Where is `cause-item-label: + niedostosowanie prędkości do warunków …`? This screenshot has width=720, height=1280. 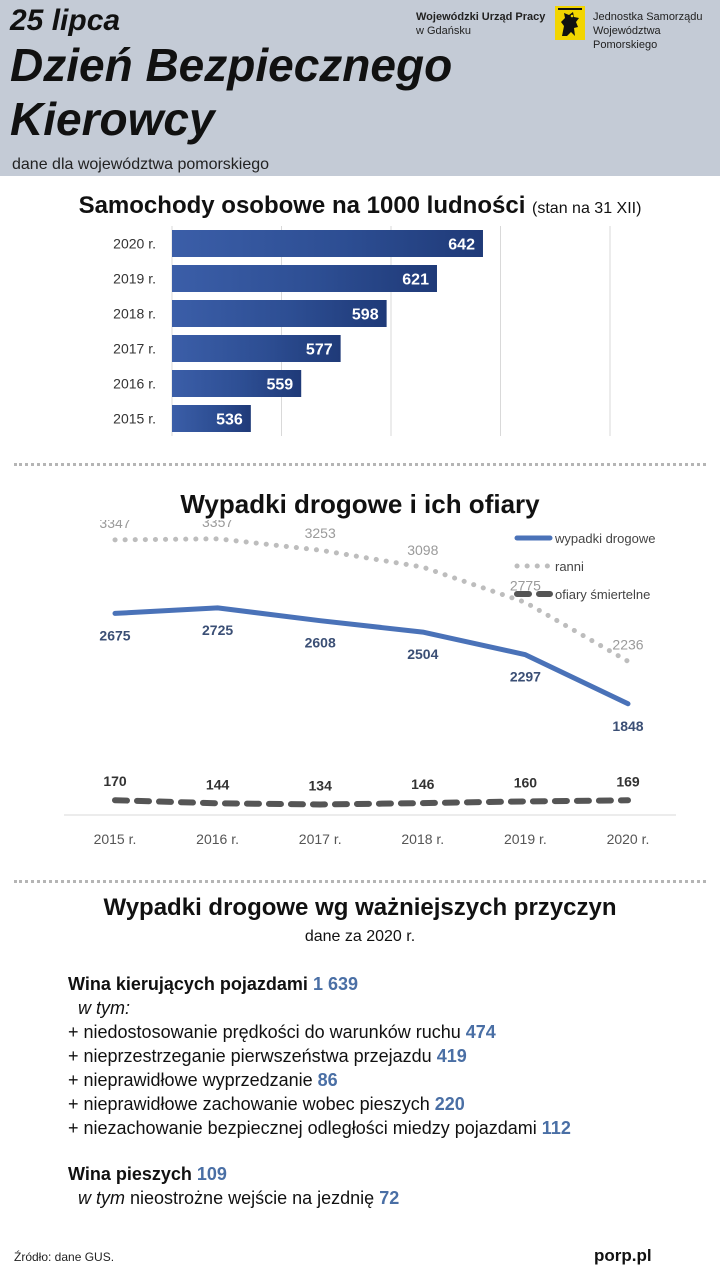 cause-item-label: + niedostosowanie prędkości do warunków … is located at coordinates (264, 1032).